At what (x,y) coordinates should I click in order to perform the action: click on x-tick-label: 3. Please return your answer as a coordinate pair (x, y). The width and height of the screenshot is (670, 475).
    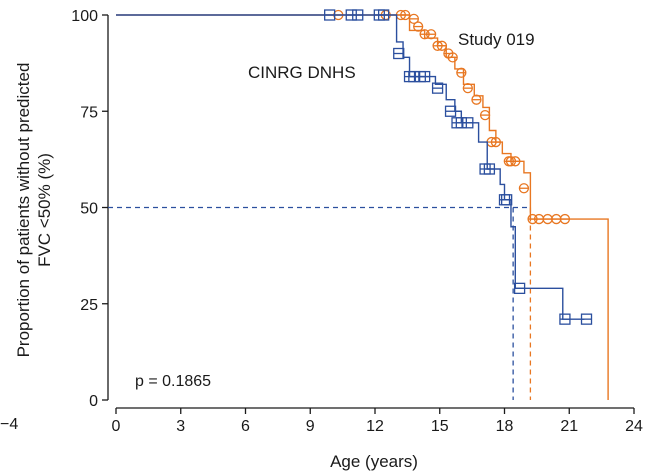
    Looking at the image, I should click on (180, 426).